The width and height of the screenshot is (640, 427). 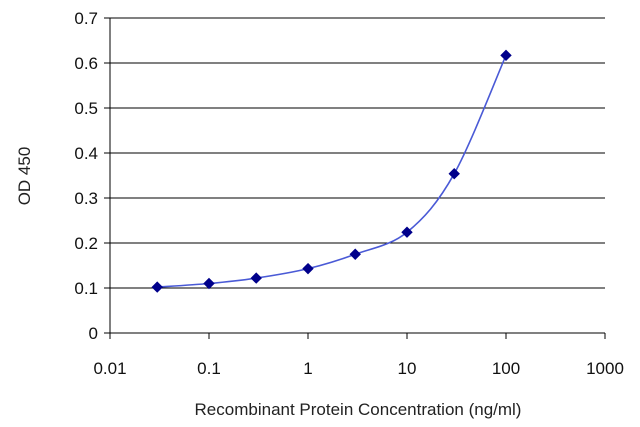 I want to click on y-axis-title: OD 450, so click(x=24, y=176).